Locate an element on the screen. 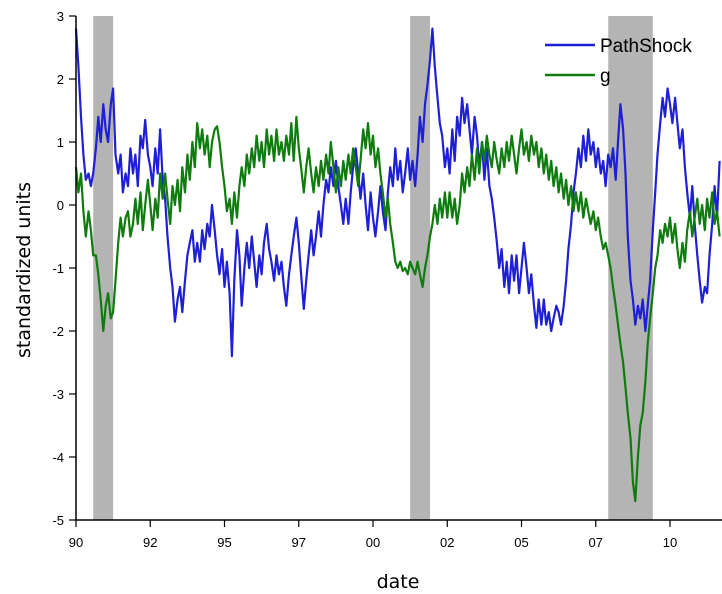 Image resolution: width=722 pixels, height=594 pixels. x-tick-label: 02 is located at coordinates (447, 542).